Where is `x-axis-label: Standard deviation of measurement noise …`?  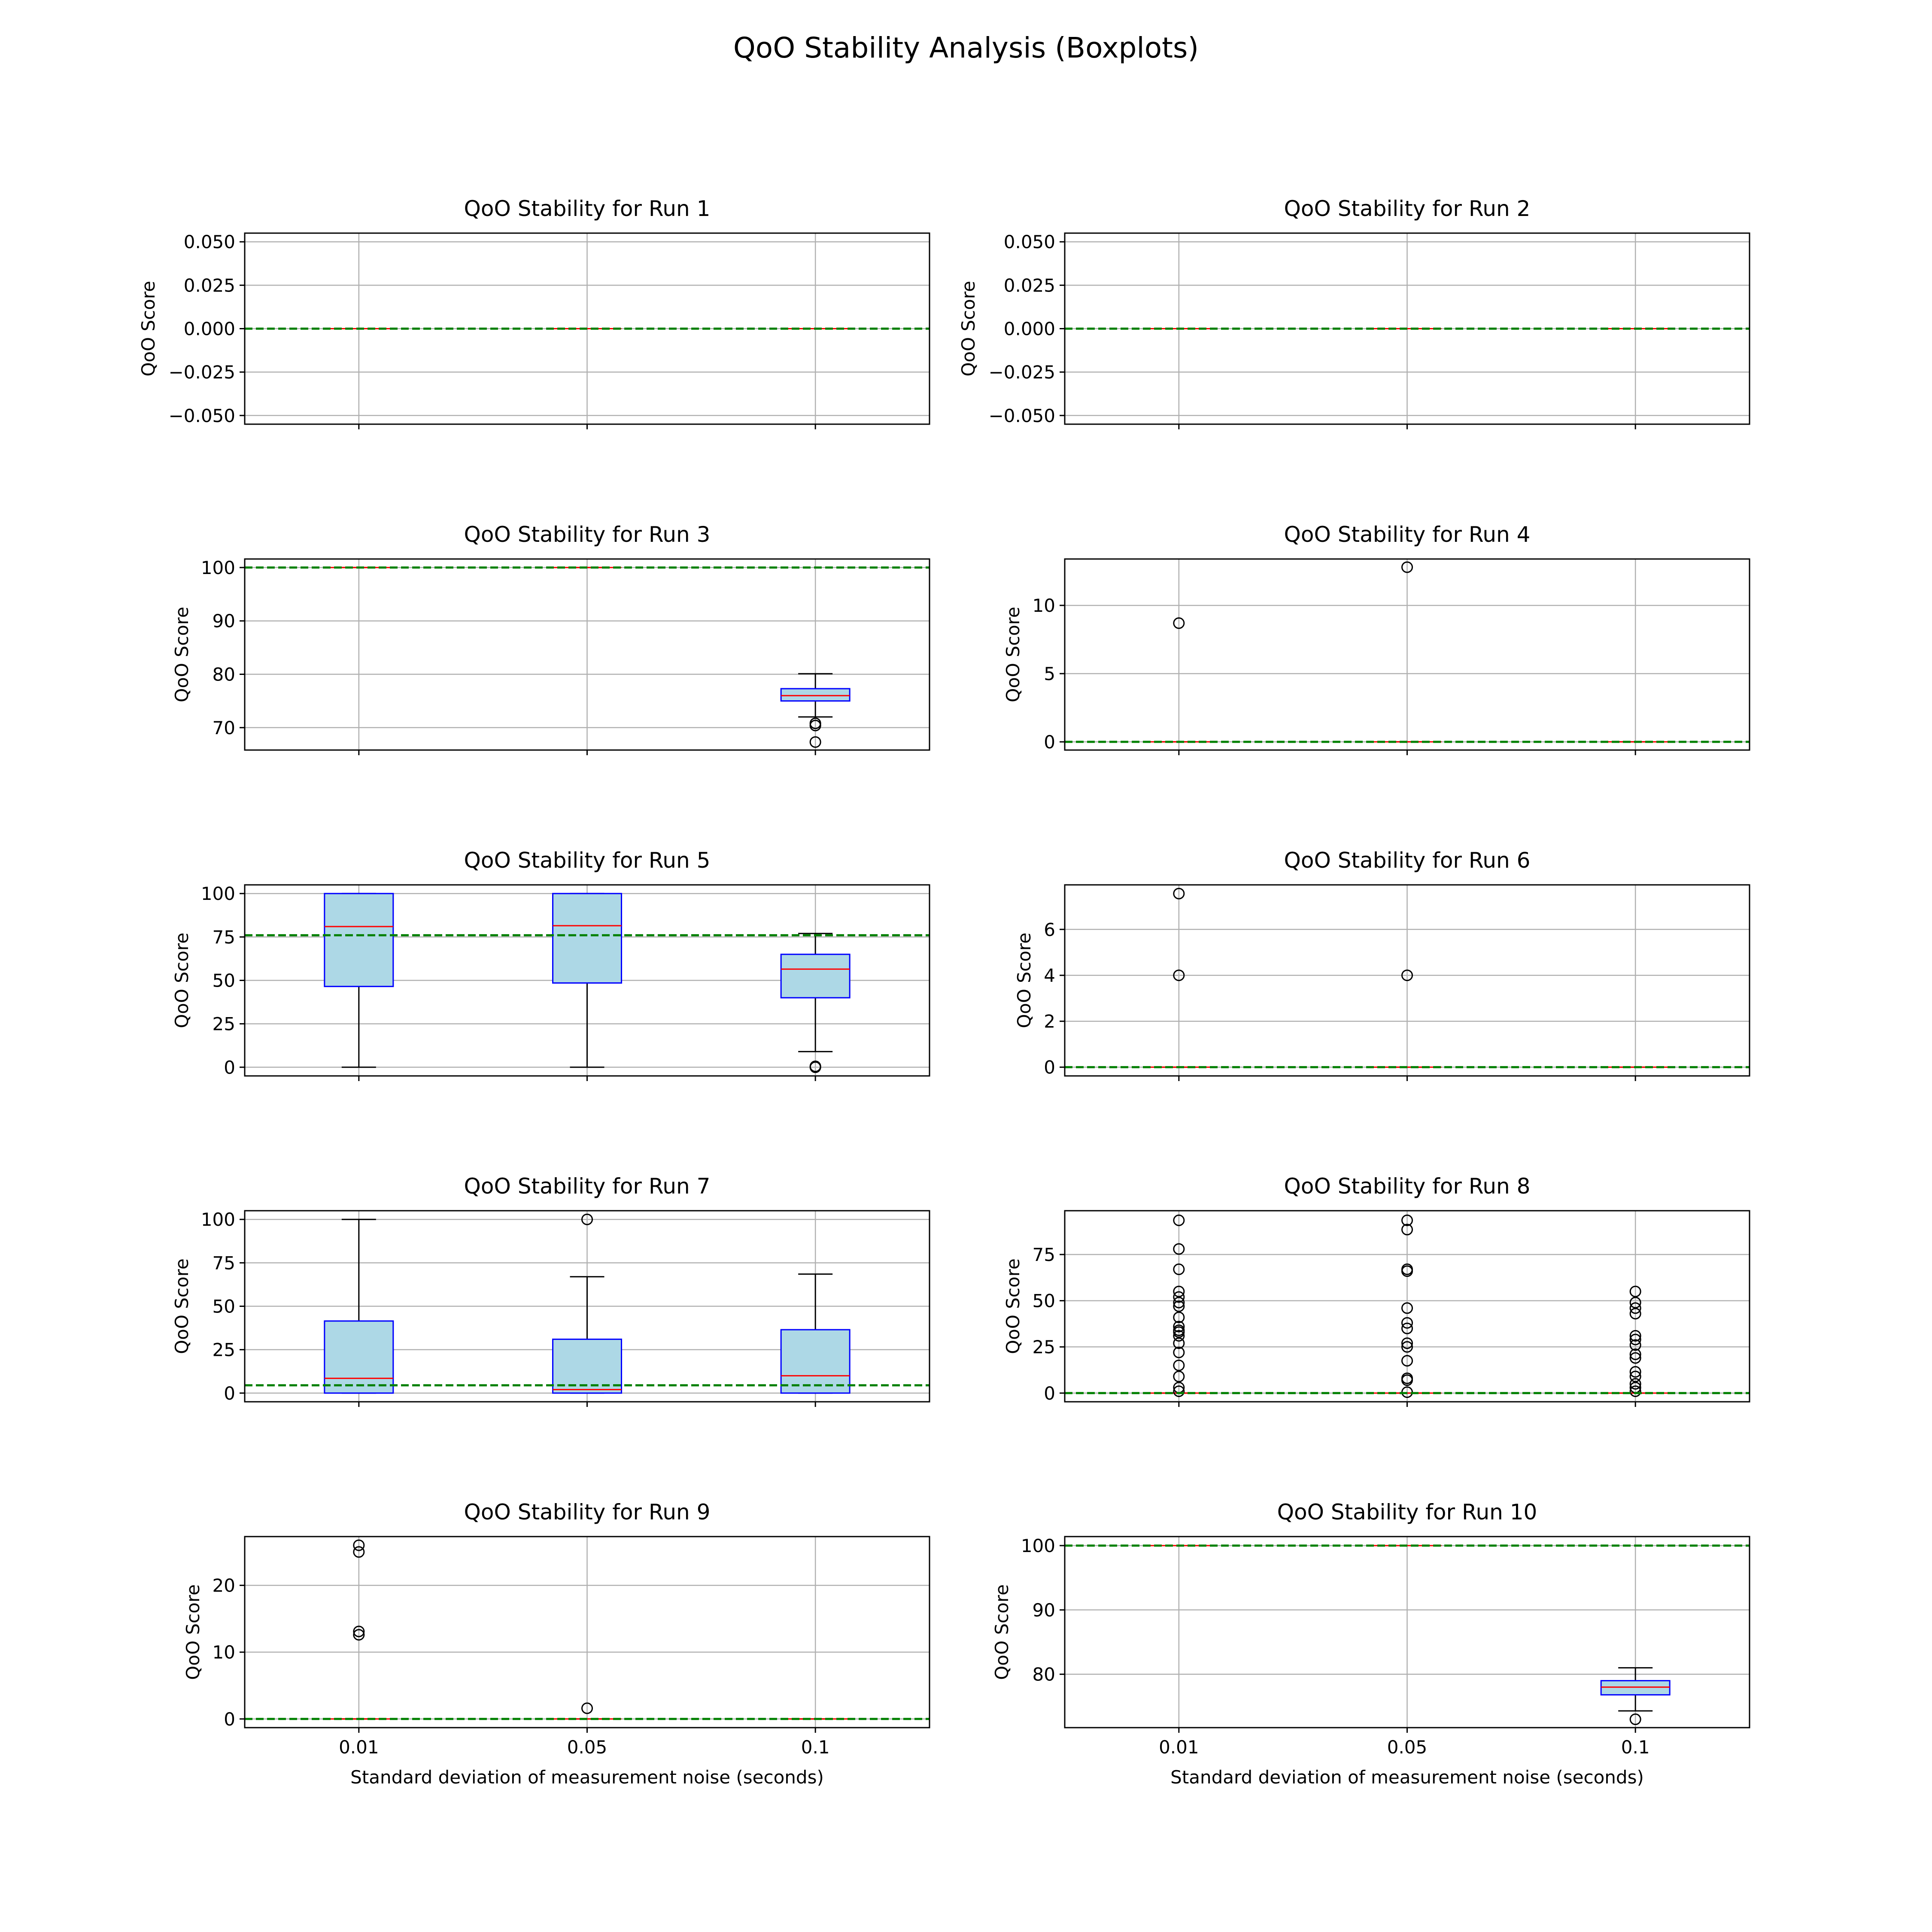
x-axis-label: Standard deviation of measurement noise … is located at coordinates (1407, 1777).